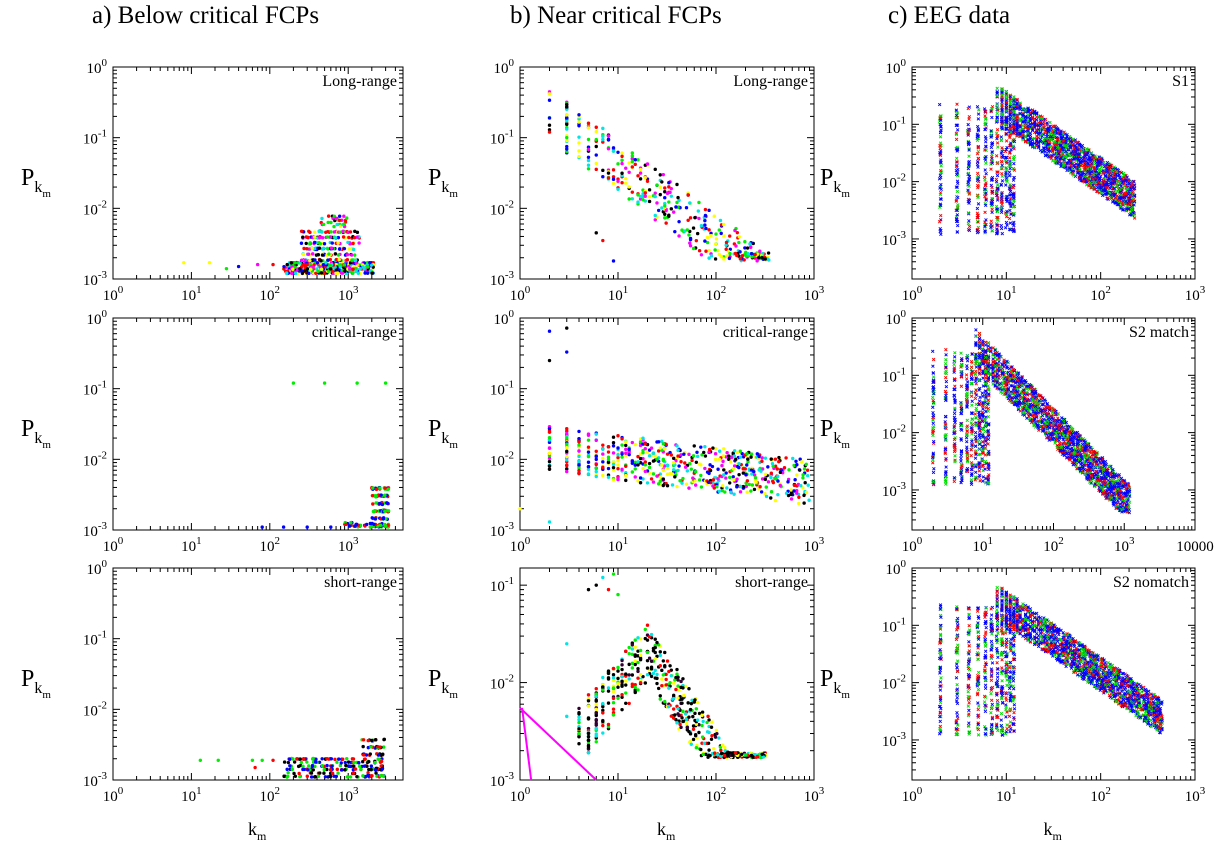 Image resolution: width=1225 pixels, height=845 pixels. I want to click on panel-c1: 100 101 102 103 10-3 10-2 10-1 100 S1 Pkm, so click(1013, 180).